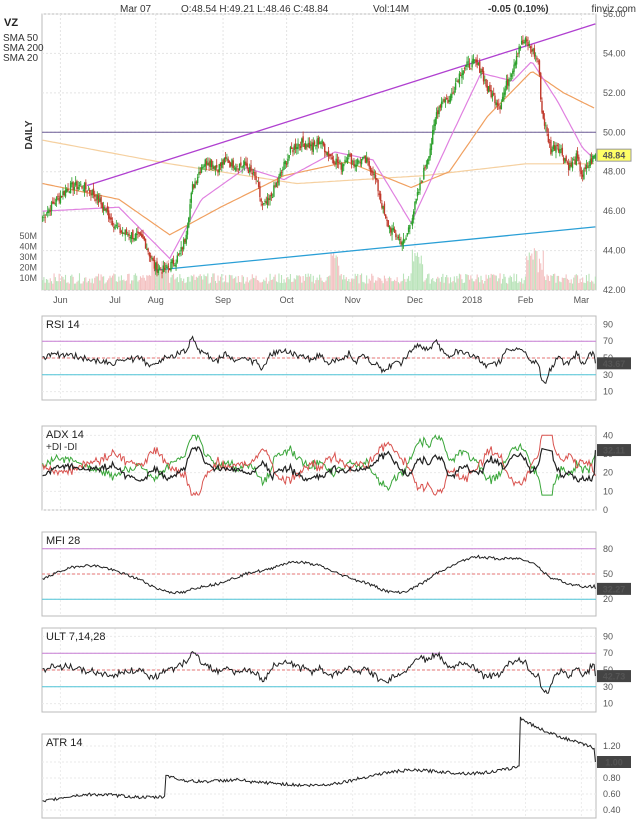 This screenshot has width=640, height=827. I want to click on atr-title: ATR 14, so click(64, 743).